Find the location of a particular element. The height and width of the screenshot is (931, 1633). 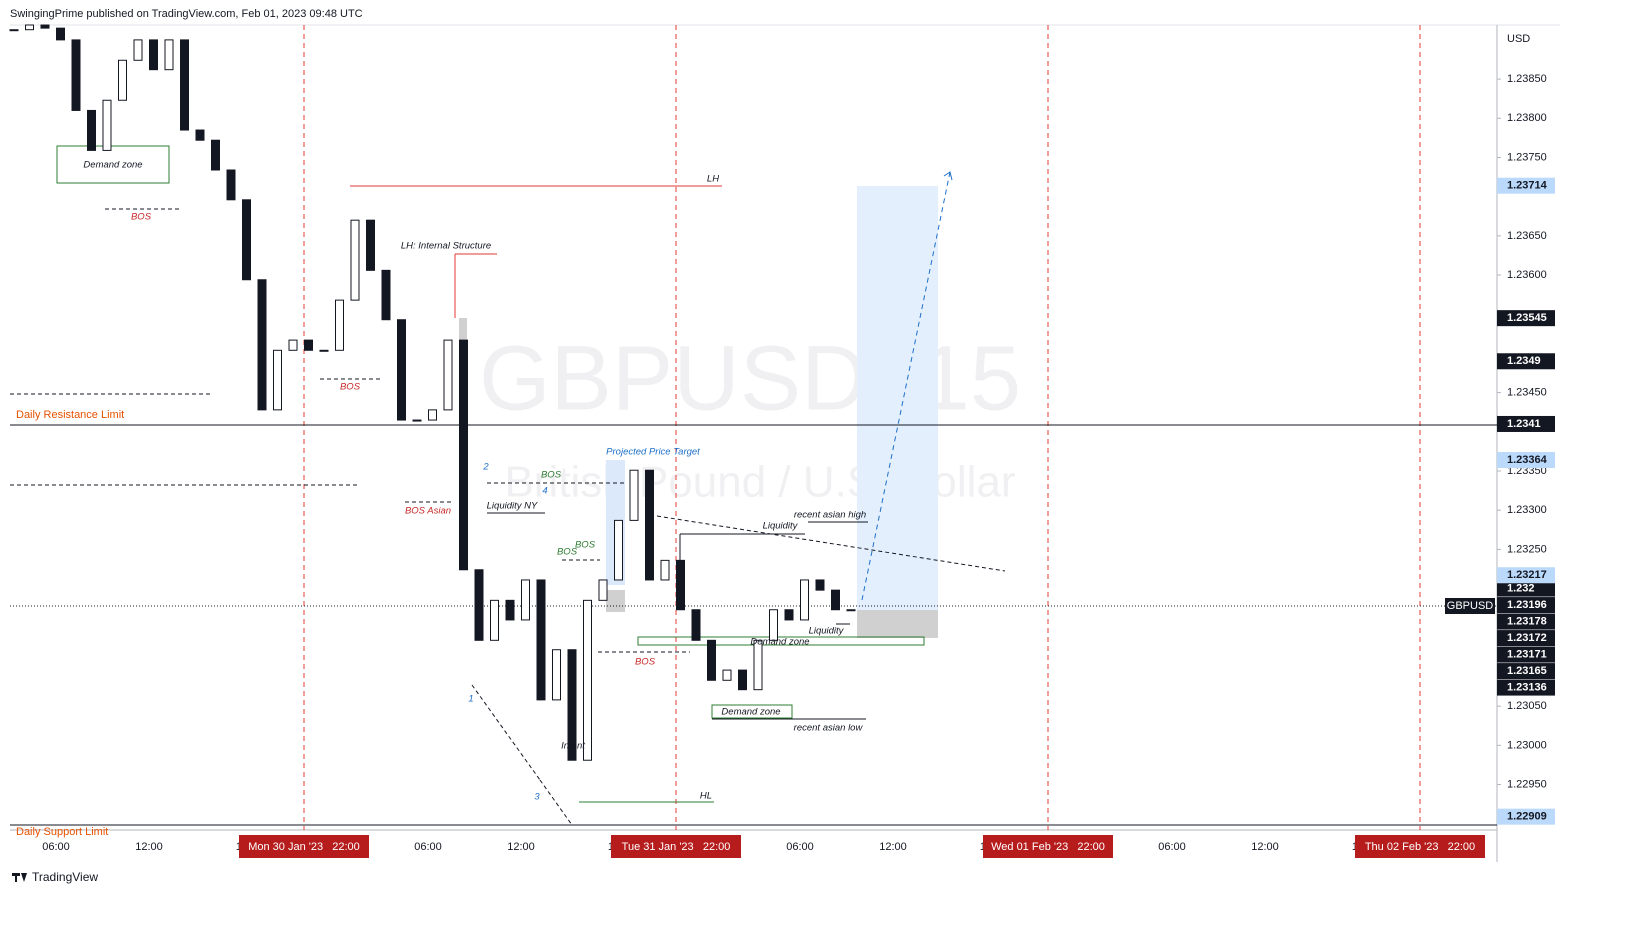

y-tick-label: 1.23600 is located at coordinates (1527, 275).